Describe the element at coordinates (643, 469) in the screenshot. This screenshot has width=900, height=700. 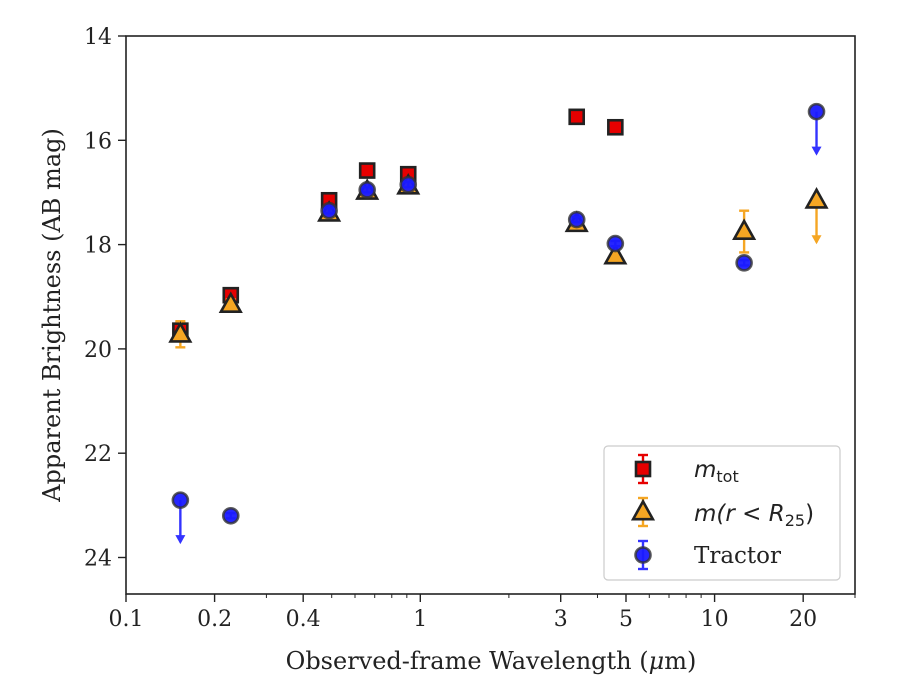
I see `legend-marker-square` at that location.